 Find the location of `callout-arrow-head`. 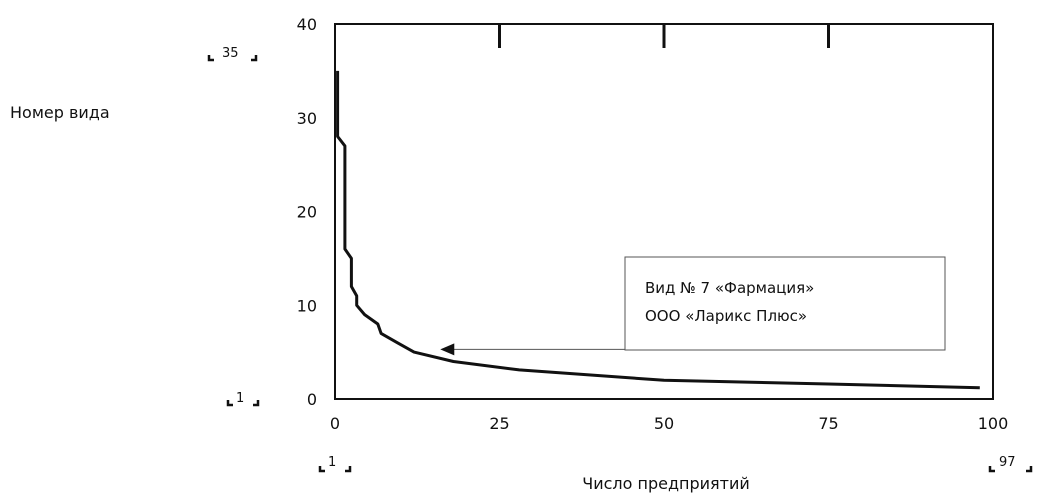

callout-arrow-head is located at coordinates (447, 349).